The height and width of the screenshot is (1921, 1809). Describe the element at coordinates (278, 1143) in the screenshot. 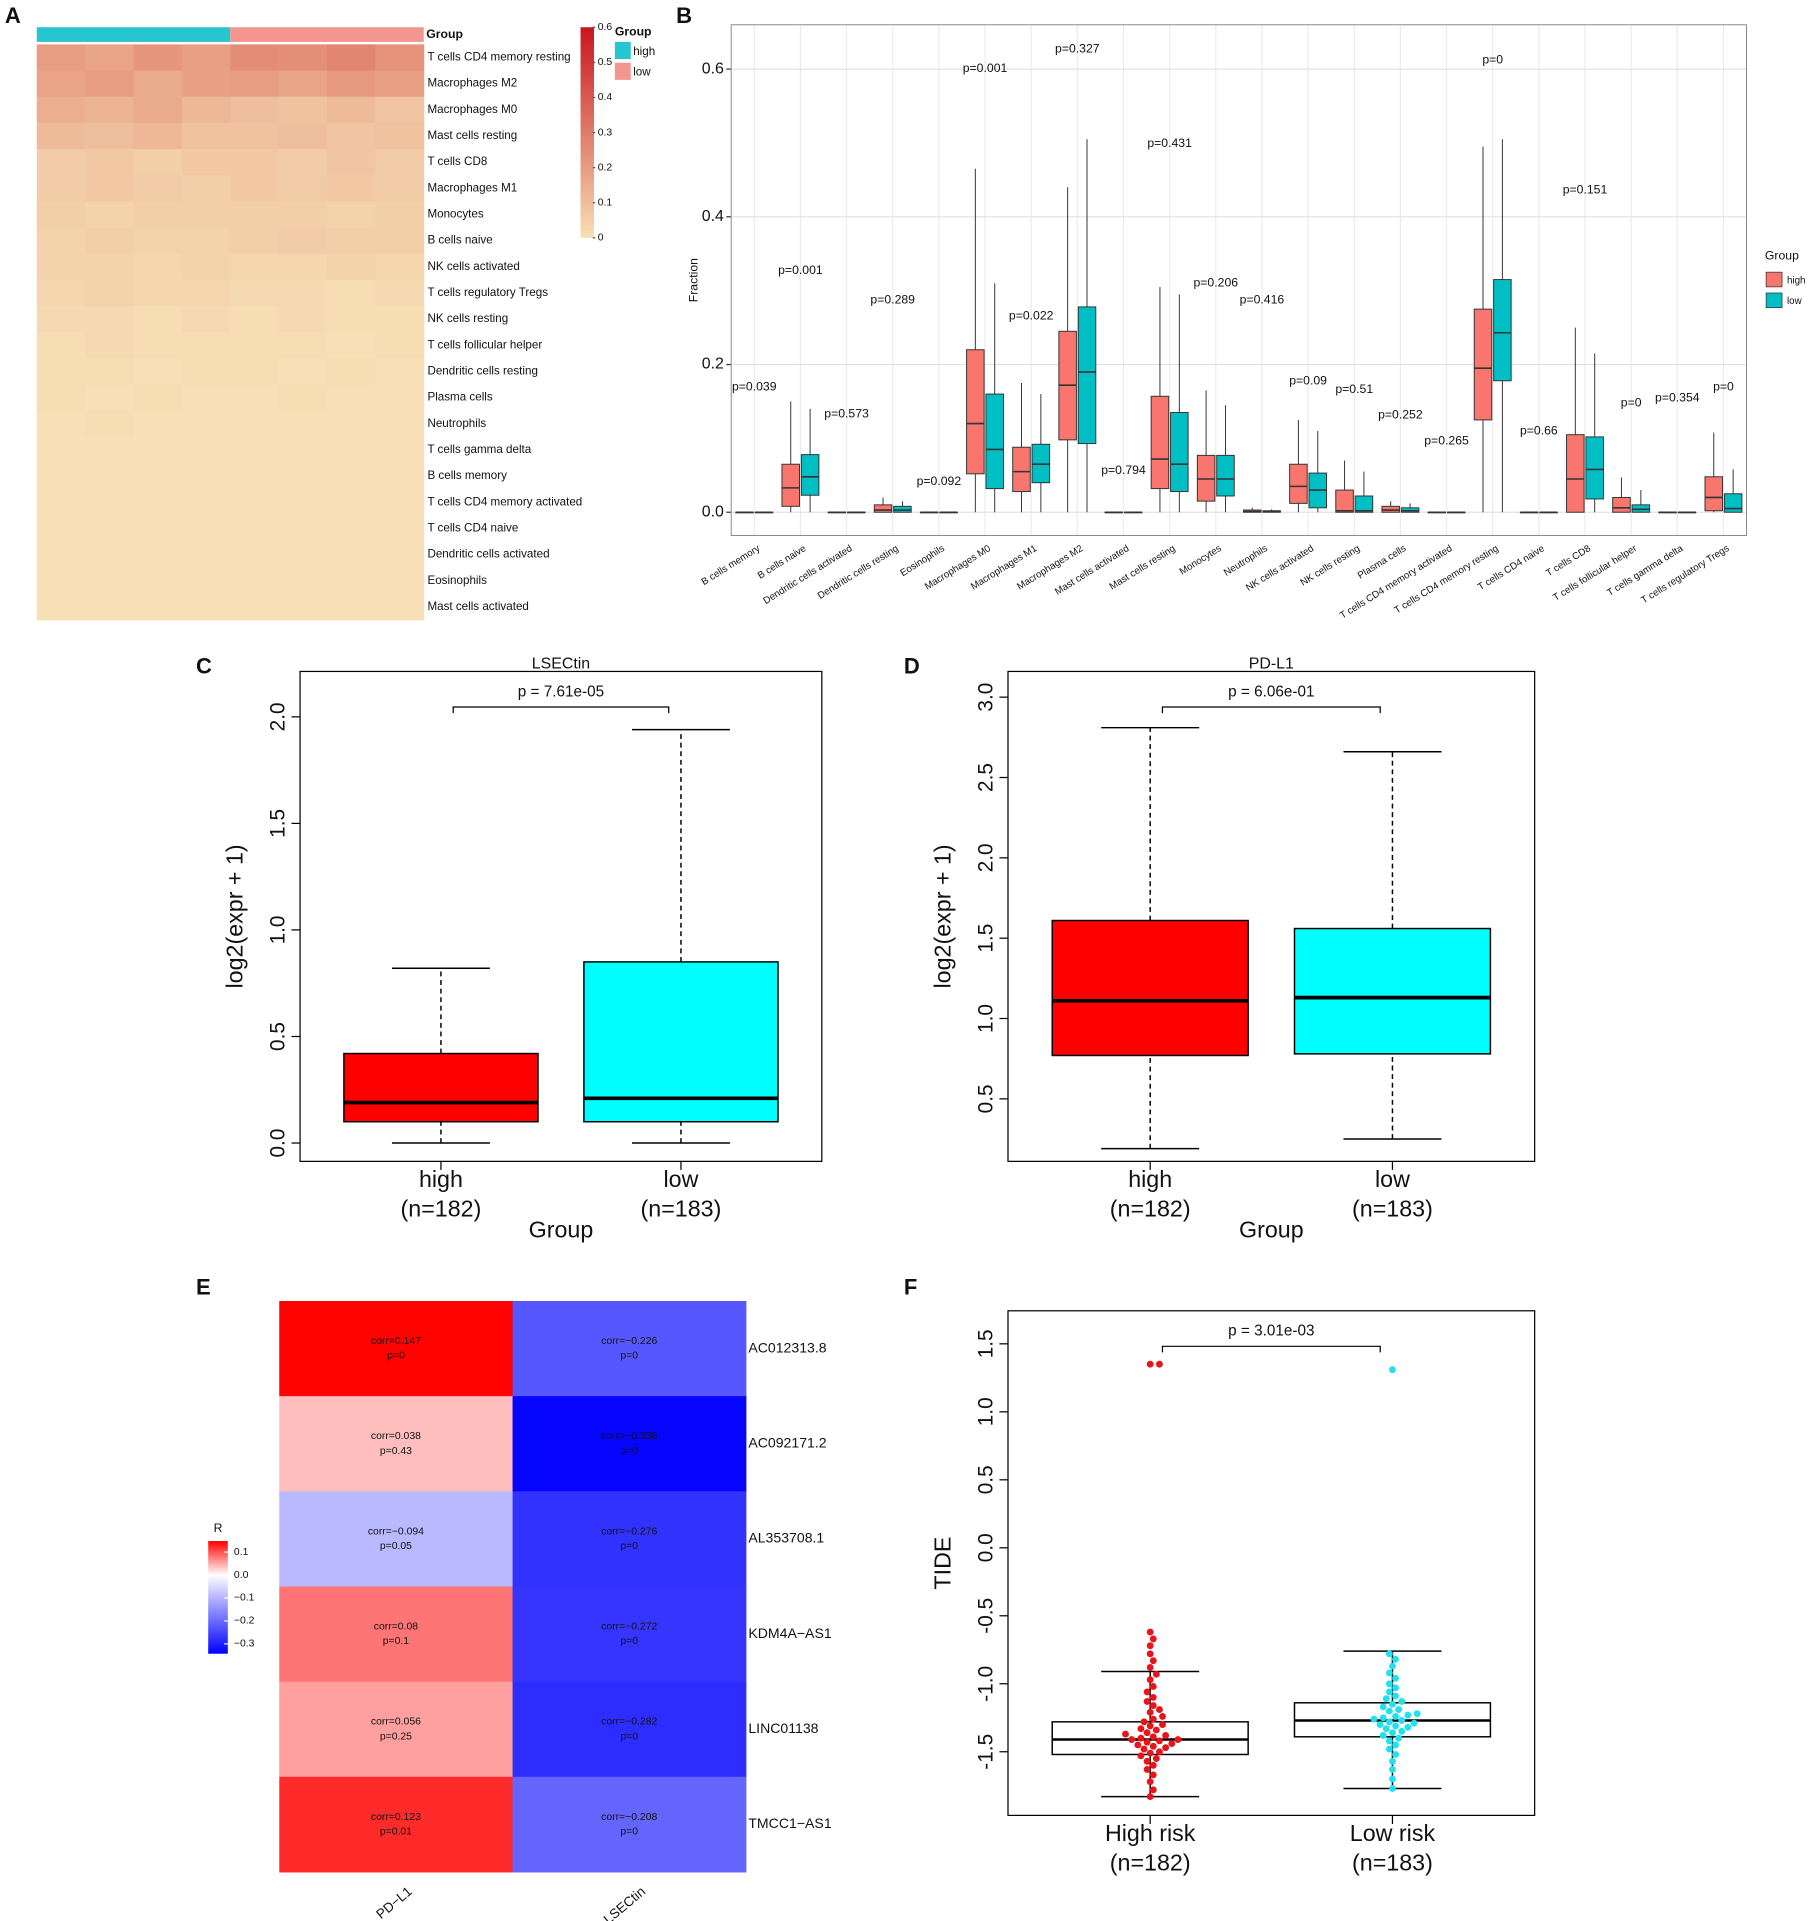

I see `y-tick-label: 0.0` at that location.